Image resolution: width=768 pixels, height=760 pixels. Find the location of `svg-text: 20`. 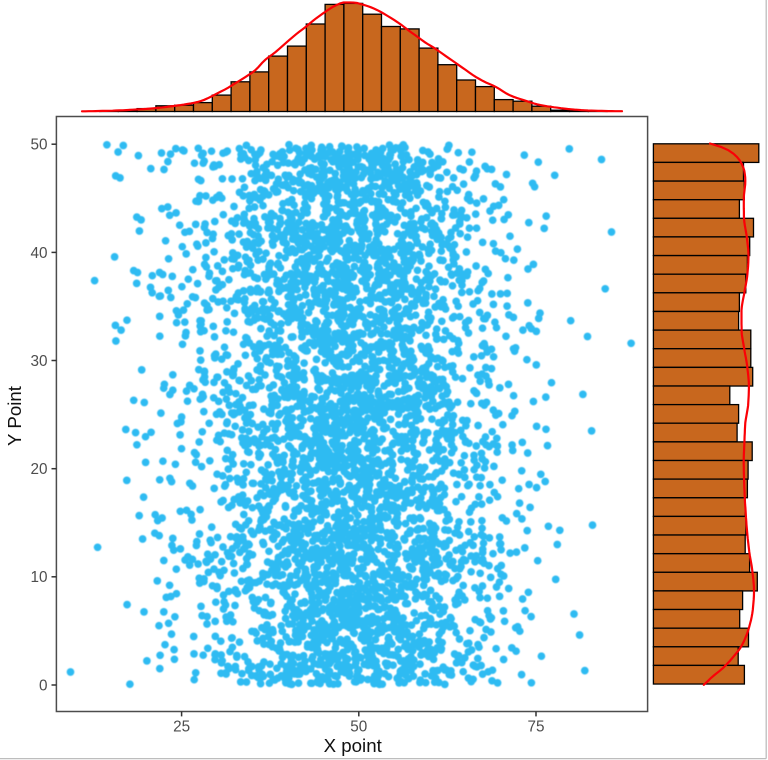

svg-text: 20 is located at coordinates (38, 469).